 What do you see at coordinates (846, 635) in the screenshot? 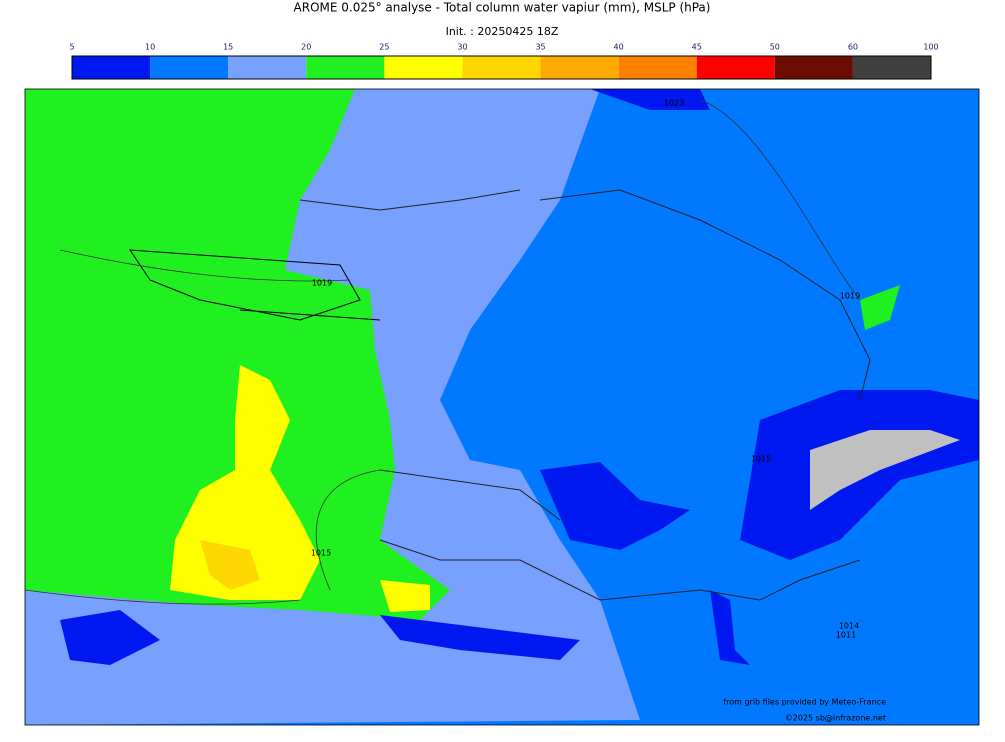
I see `isobar-label: 1011` at bounding box center [846, 635].